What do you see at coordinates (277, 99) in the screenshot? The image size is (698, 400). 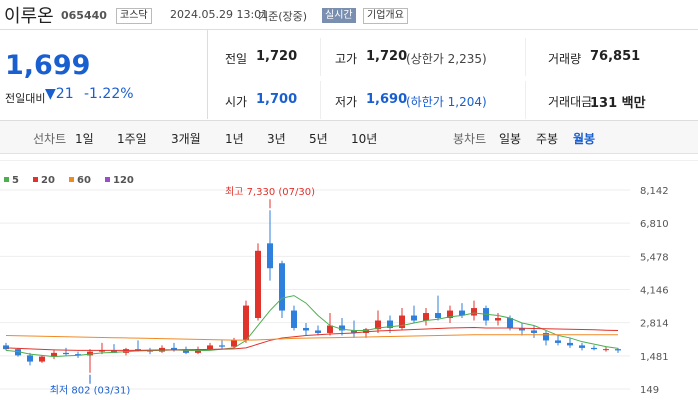 I see `summary-value: 1,700` at bounding box center [277, 99].